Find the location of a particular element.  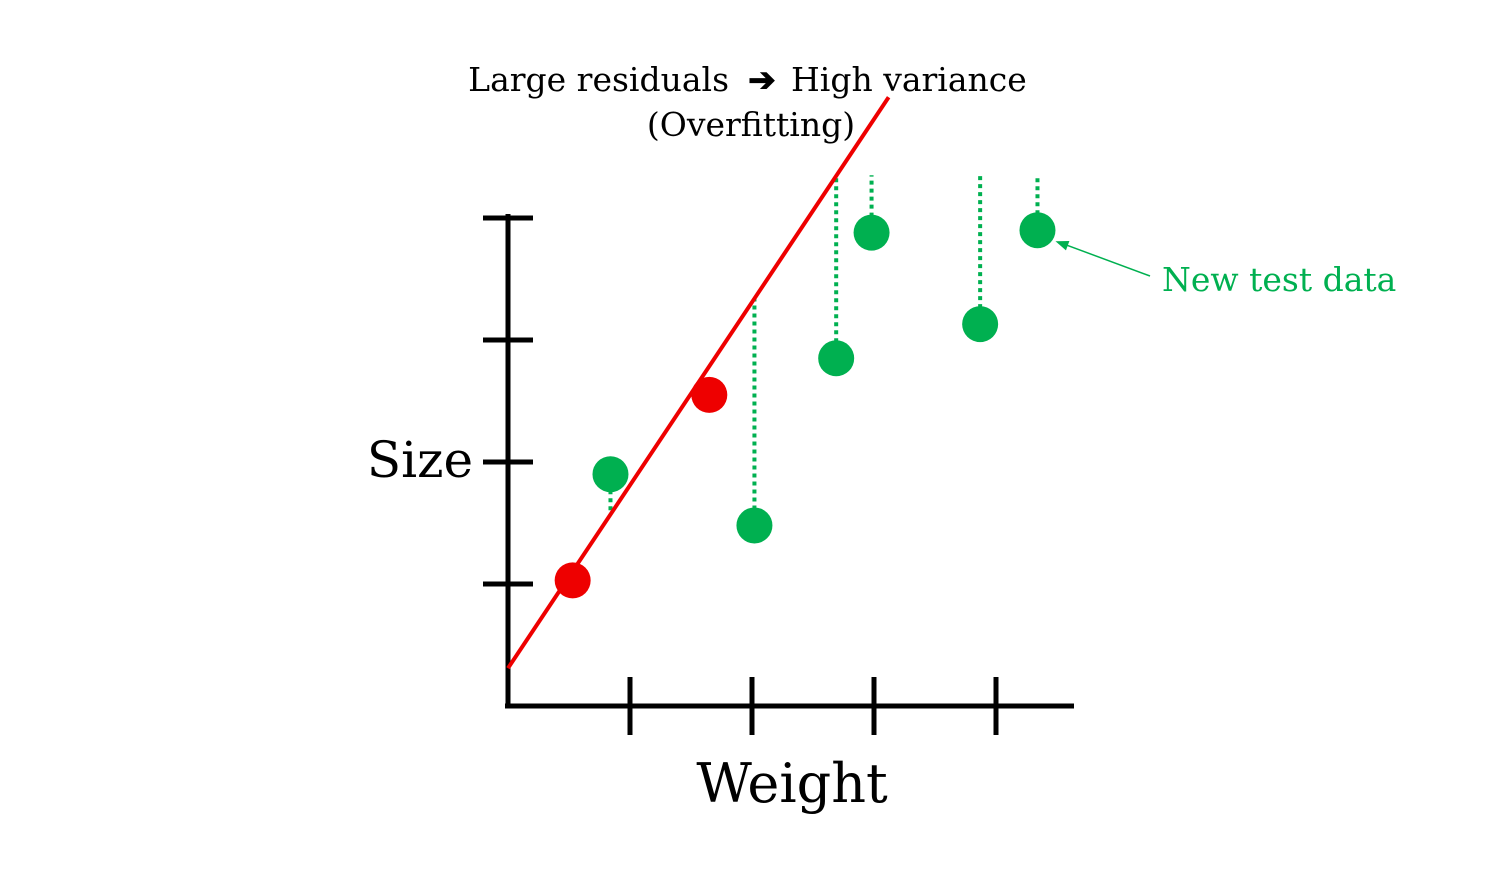

annotation-arrow-head is located at coordinates (1062, 245).